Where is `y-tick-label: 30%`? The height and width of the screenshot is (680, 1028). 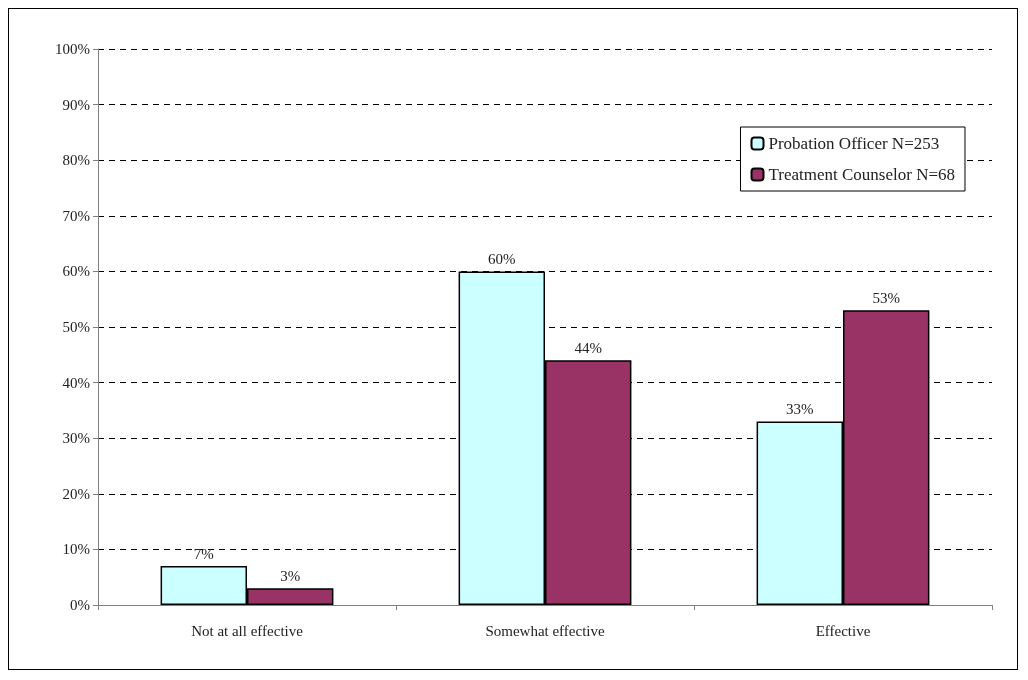
y-tick-label: 30% is located at coordinates (76, 438).